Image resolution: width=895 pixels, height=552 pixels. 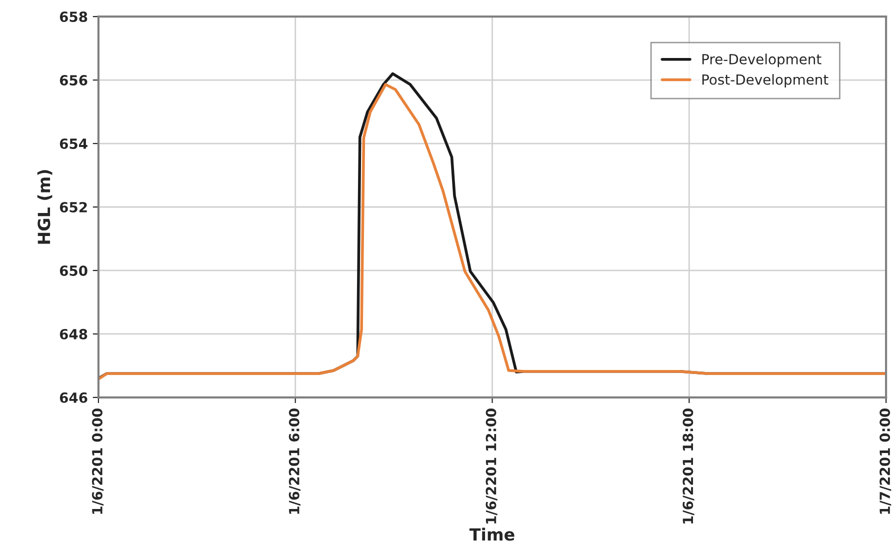 I want to click on legend-label: Post-Development, so click(x=765, y=81).